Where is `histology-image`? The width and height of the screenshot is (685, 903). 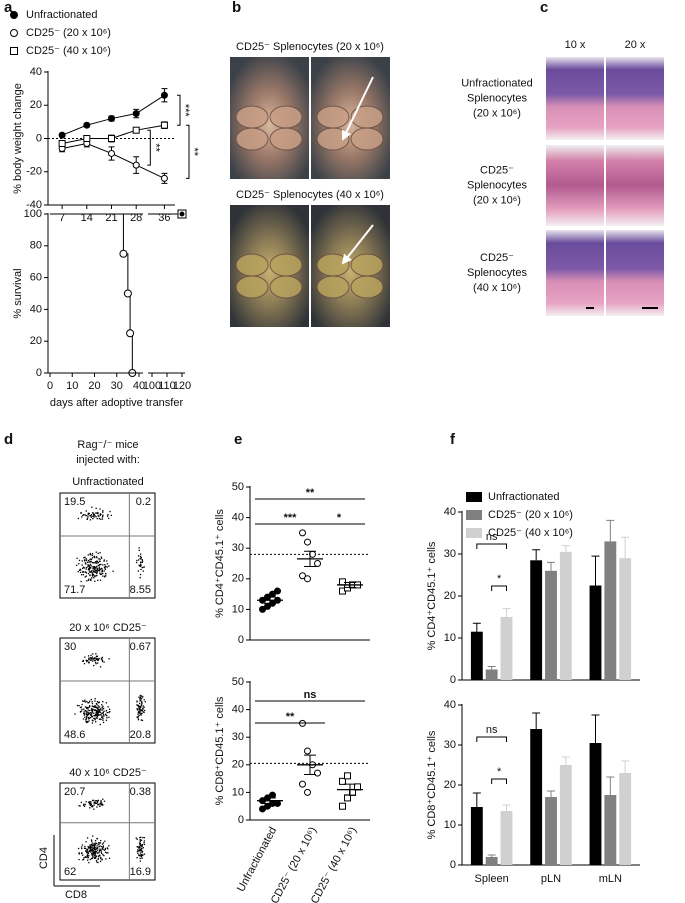
histology-image is located at coordinates (575, 98).